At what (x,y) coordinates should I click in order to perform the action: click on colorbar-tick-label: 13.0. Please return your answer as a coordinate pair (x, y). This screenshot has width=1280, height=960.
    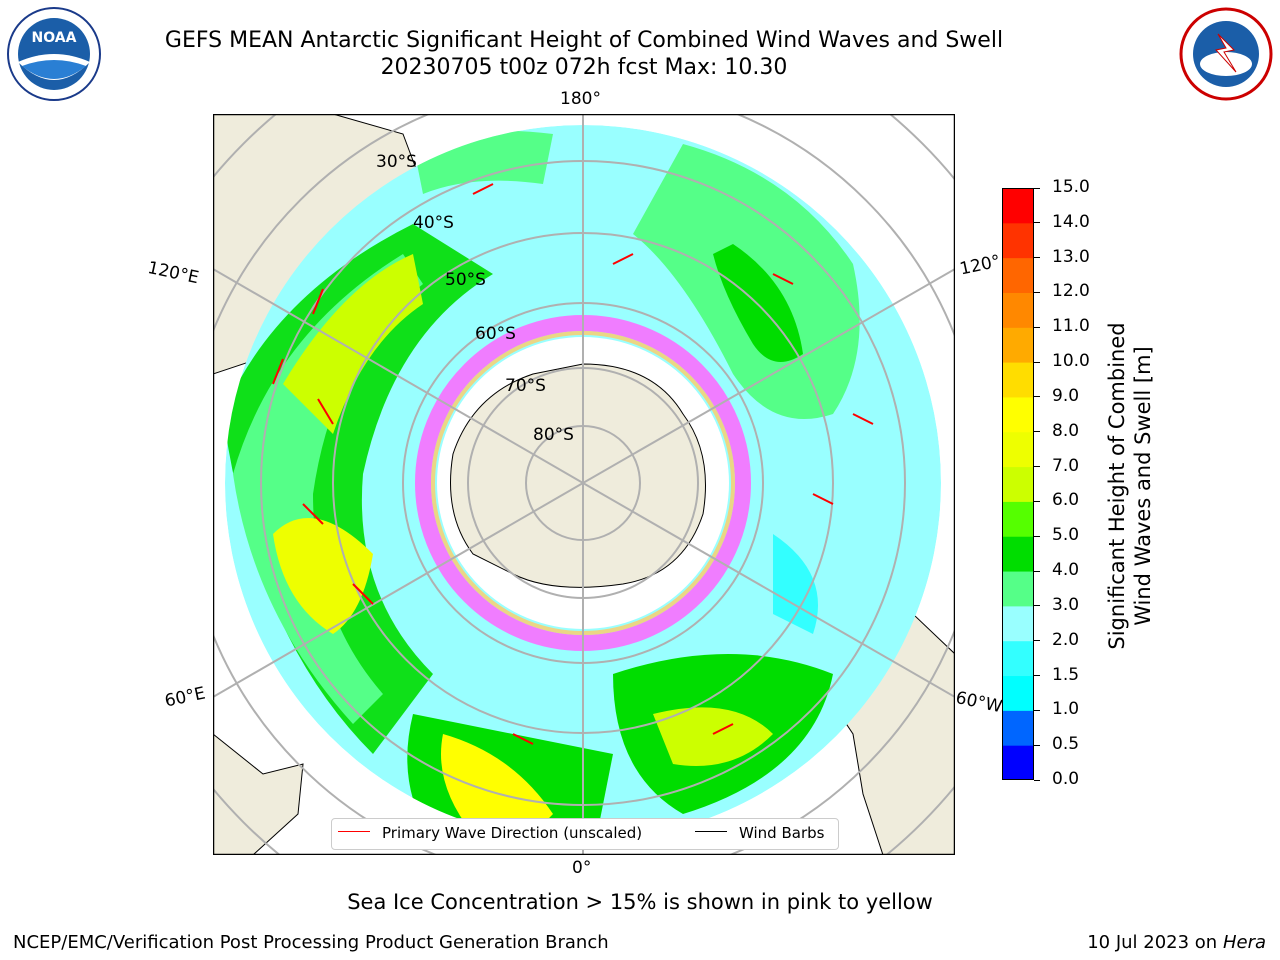
    Looking at the image, I should click on (1071, 256).